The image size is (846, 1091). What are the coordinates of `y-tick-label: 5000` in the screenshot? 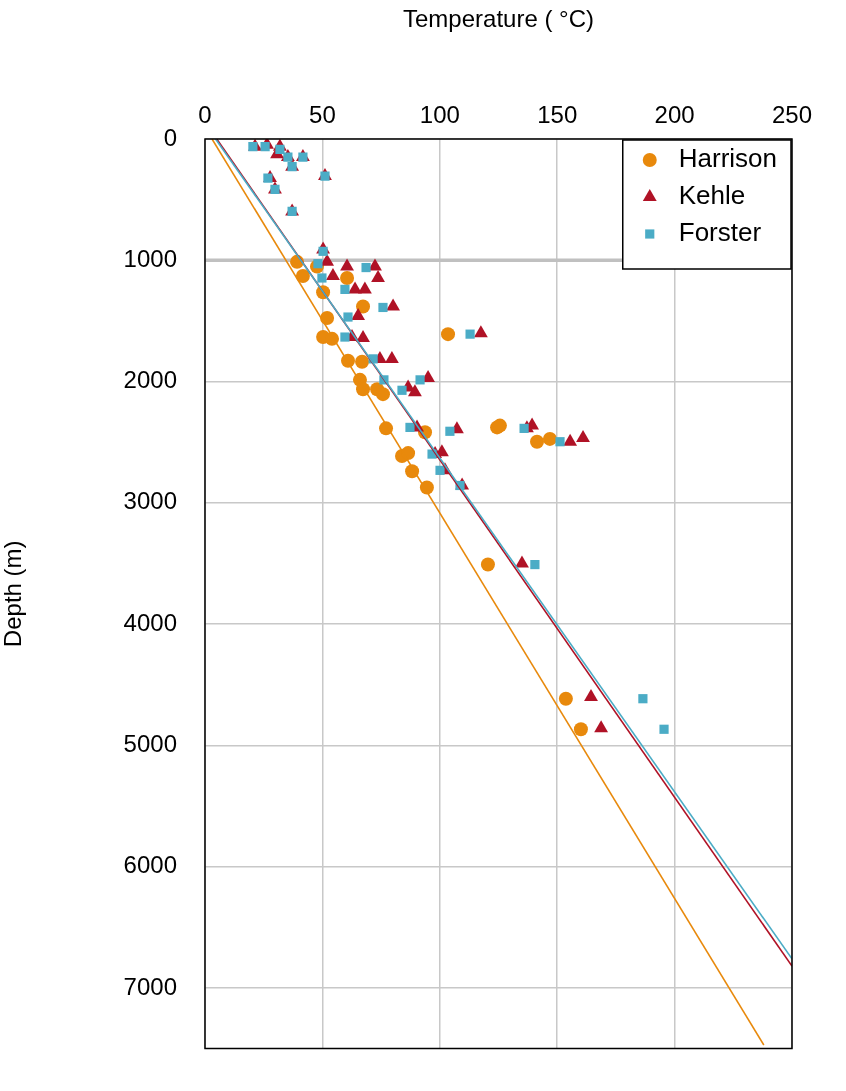 It's located at (150, 744).